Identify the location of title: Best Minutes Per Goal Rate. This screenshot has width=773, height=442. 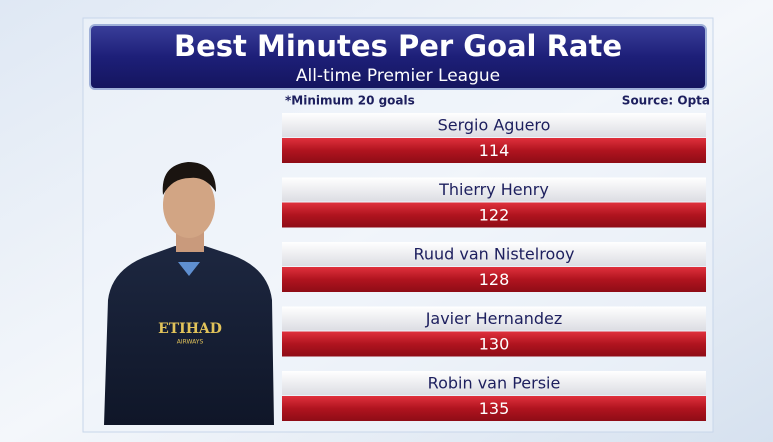
(398, 46).